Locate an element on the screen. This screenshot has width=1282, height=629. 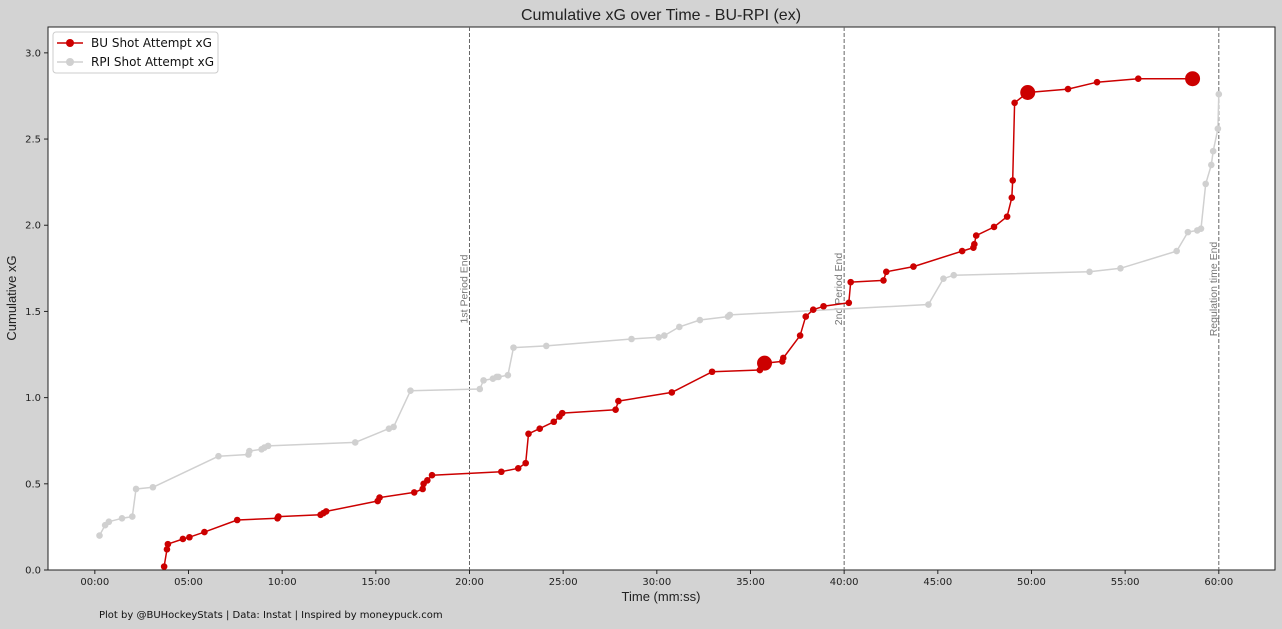
y-tick-label: 2.0 is located at coordinates (33, 226).